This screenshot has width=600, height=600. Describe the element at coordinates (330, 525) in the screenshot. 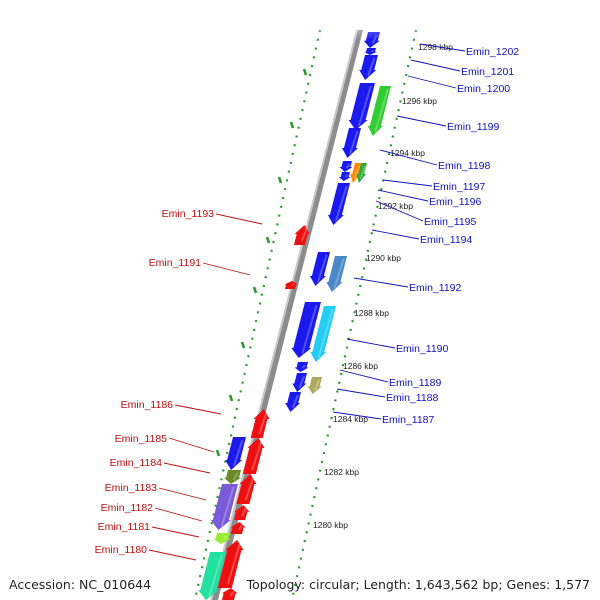

I see `kbp-tick-label: 1280 kbp` at that location.